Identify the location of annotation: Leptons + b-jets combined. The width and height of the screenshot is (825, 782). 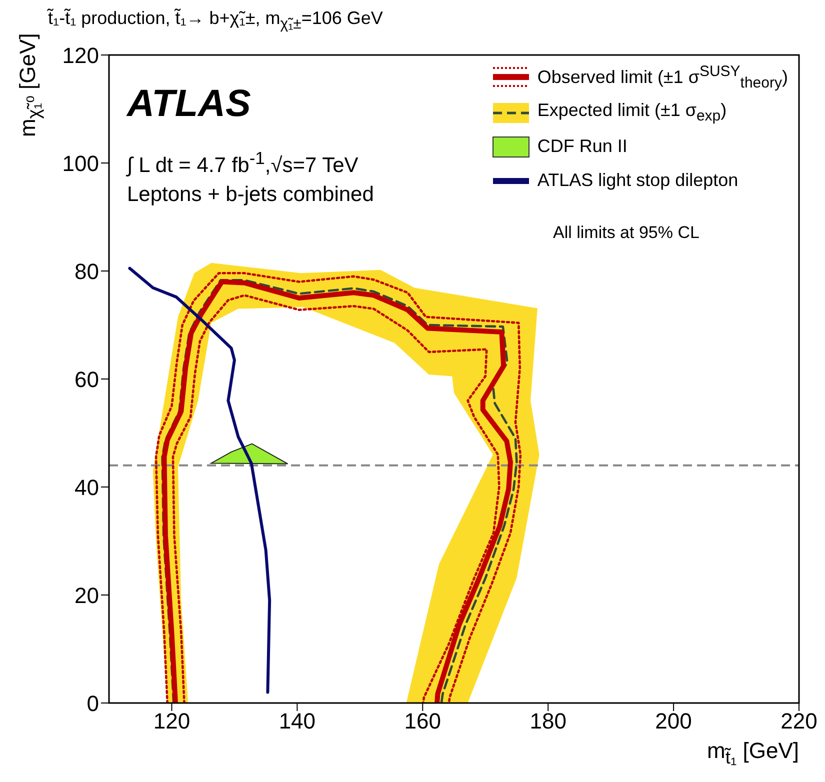
(250, 195).